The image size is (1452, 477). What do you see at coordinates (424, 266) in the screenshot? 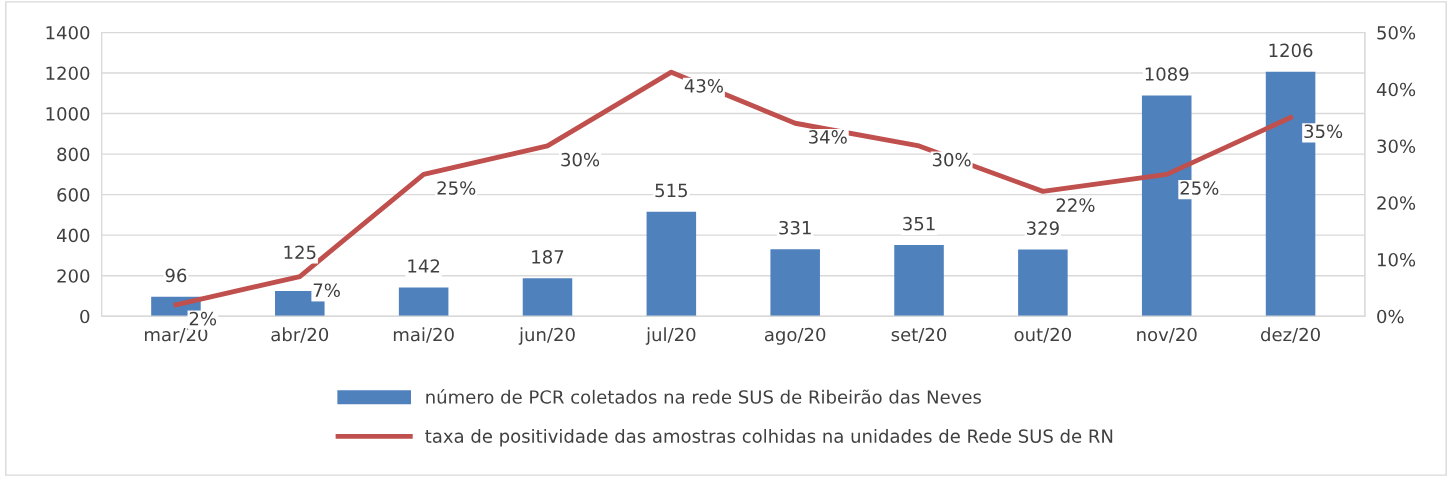
I see `data-label: 142` at bounding box center [424, 266].